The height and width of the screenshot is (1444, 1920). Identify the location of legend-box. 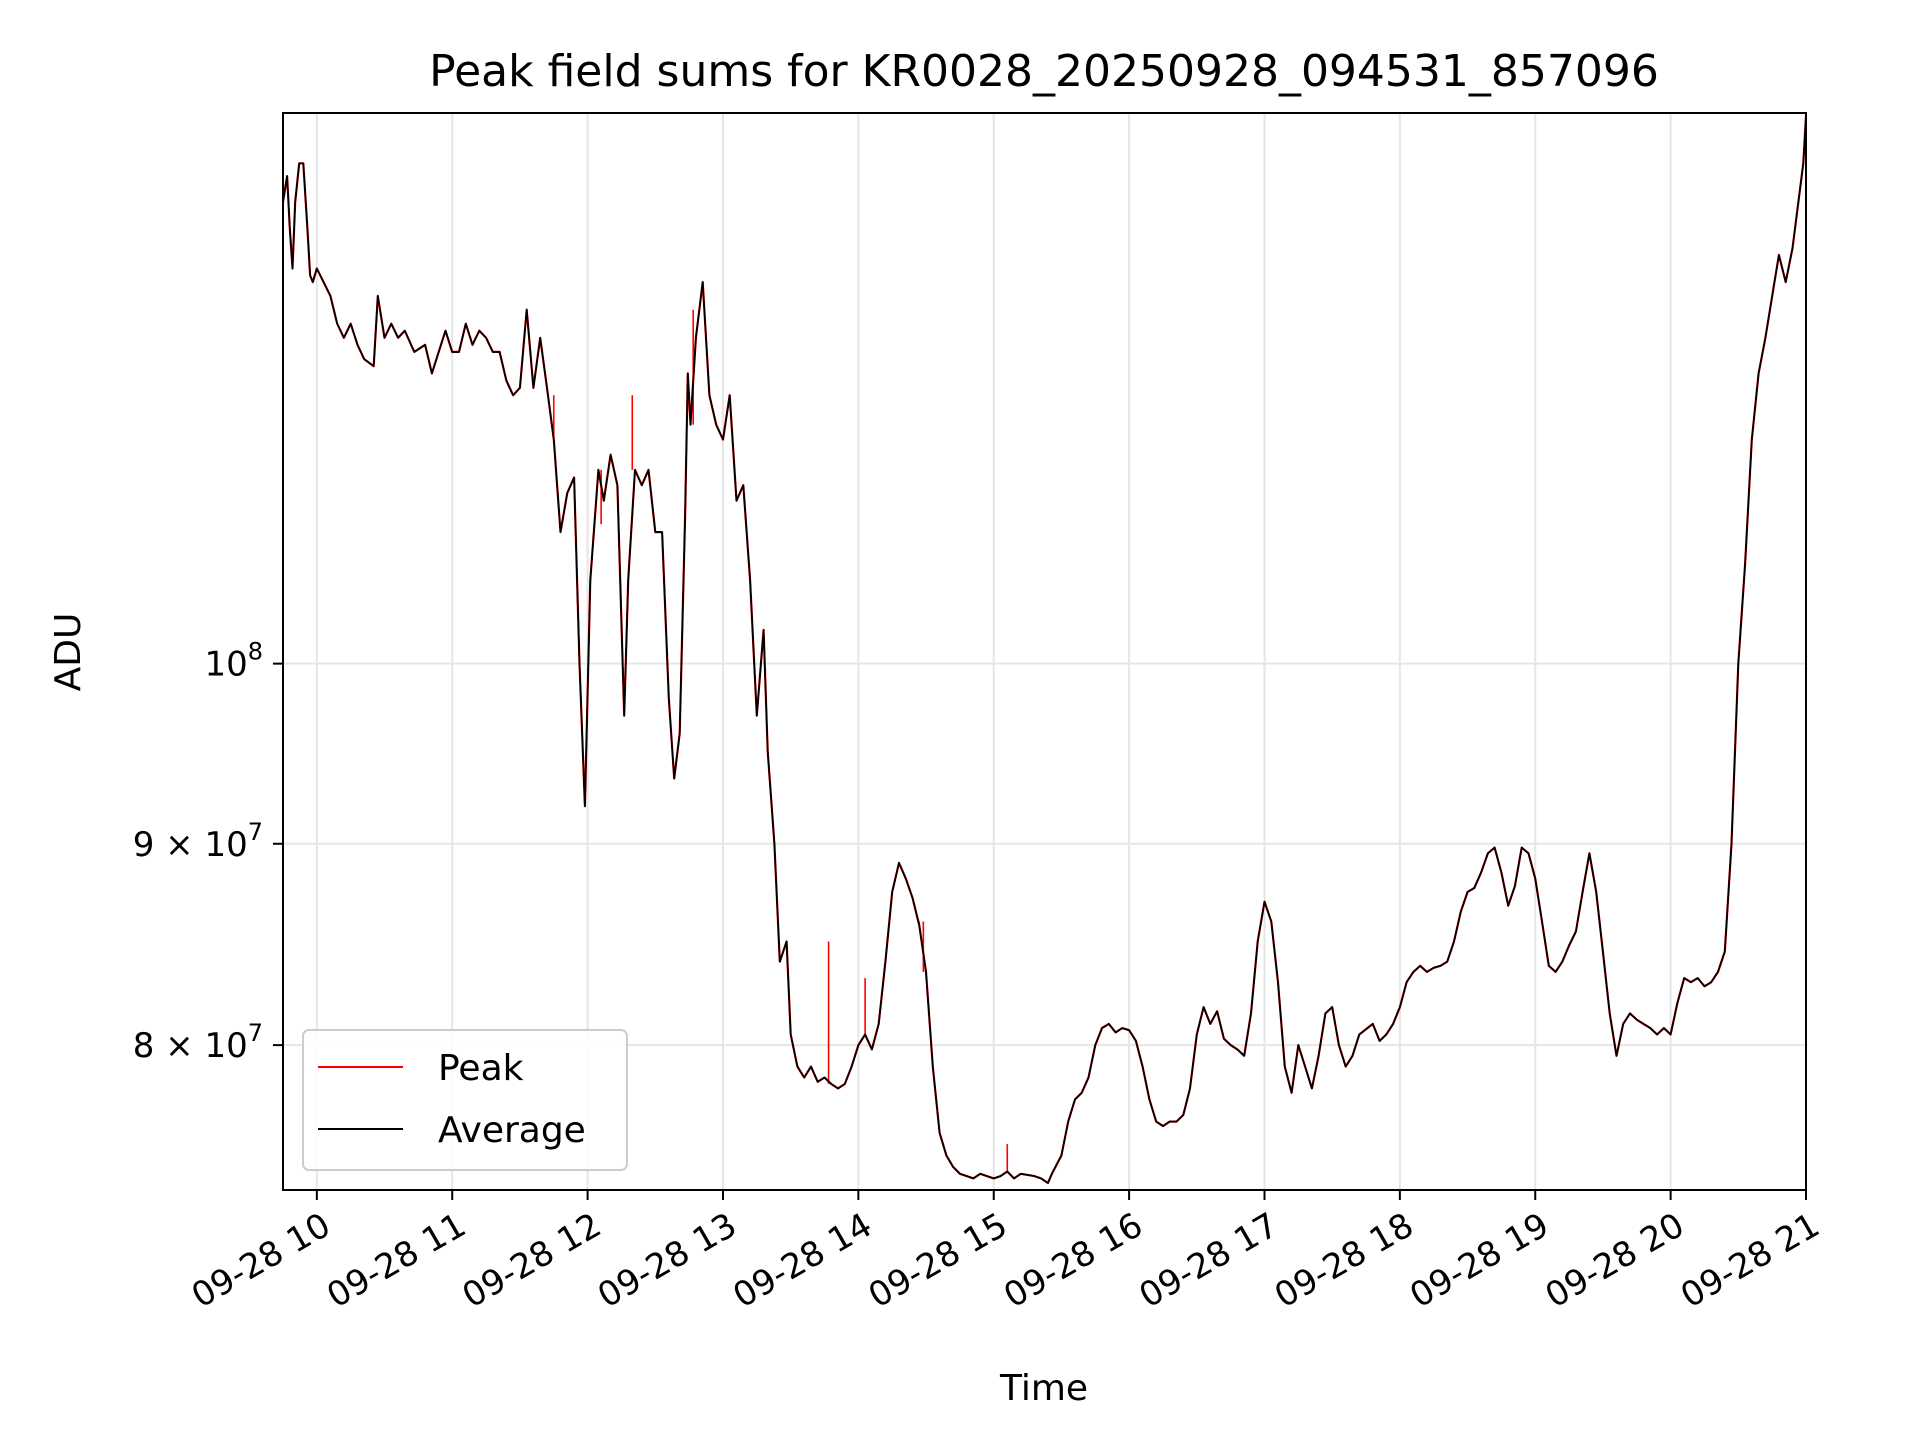
(465, 1100).